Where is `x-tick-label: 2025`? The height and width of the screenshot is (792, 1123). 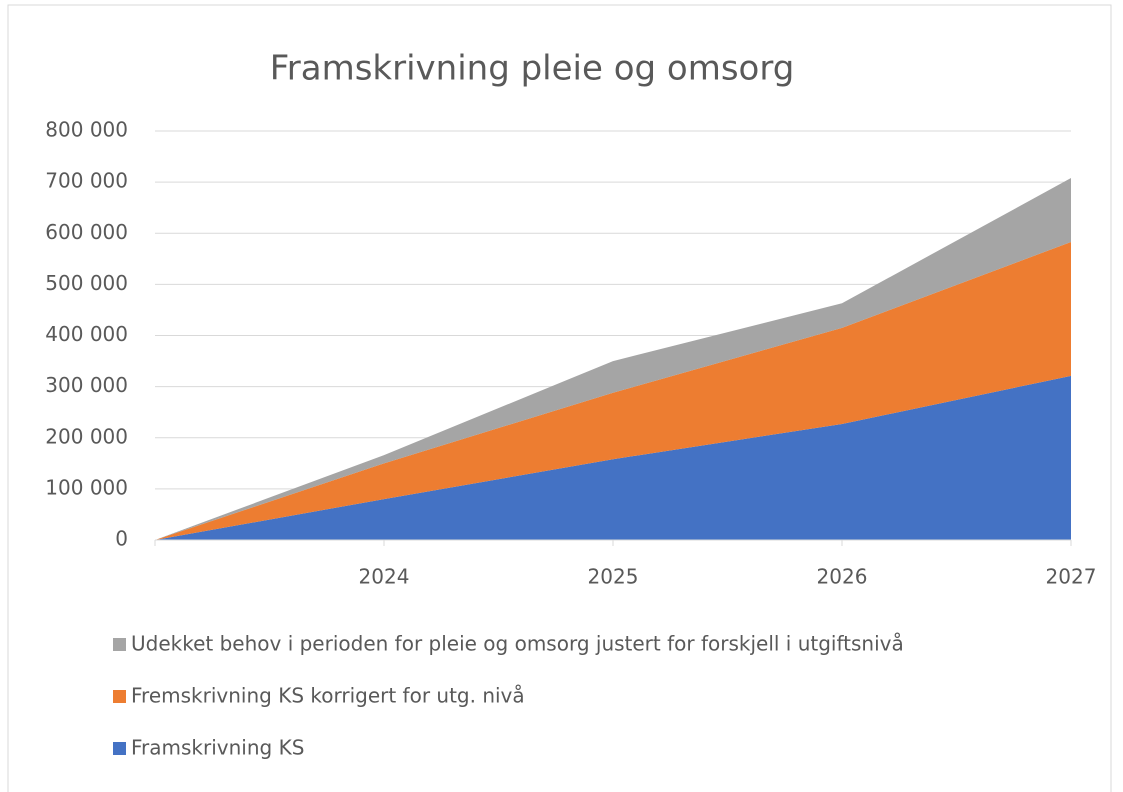
x-tick-label: 2025 is located at coordinates (613, 577).